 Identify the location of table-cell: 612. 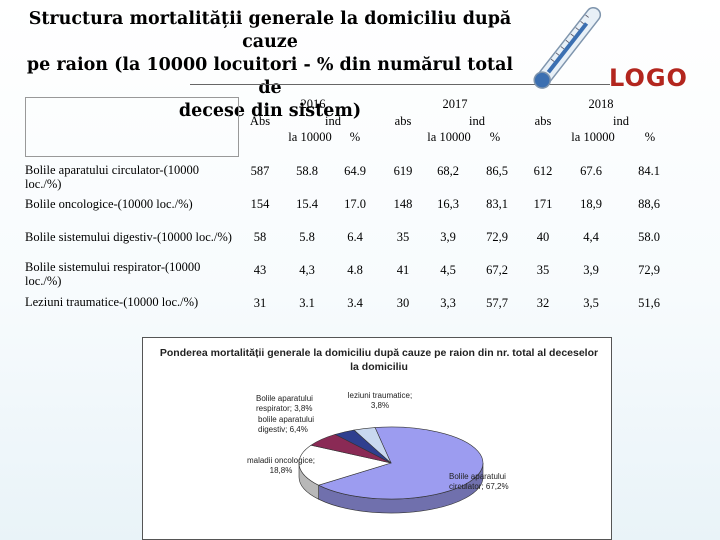
(543, 171).